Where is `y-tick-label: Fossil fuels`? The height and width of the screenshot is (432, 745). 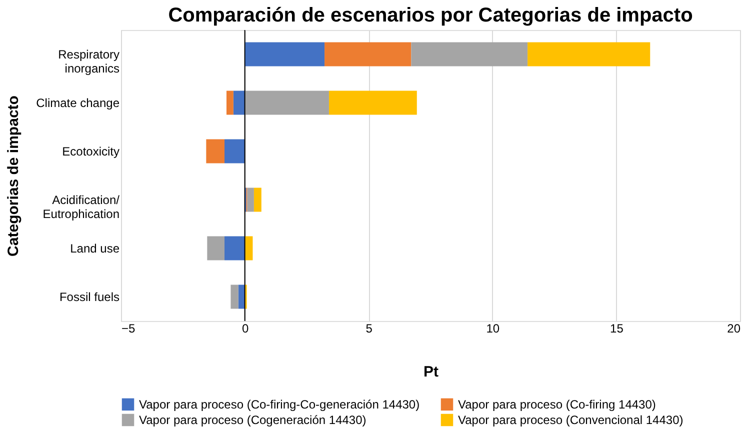 y-tick-label: Fossil fuels is located at coordinates (89, 297).